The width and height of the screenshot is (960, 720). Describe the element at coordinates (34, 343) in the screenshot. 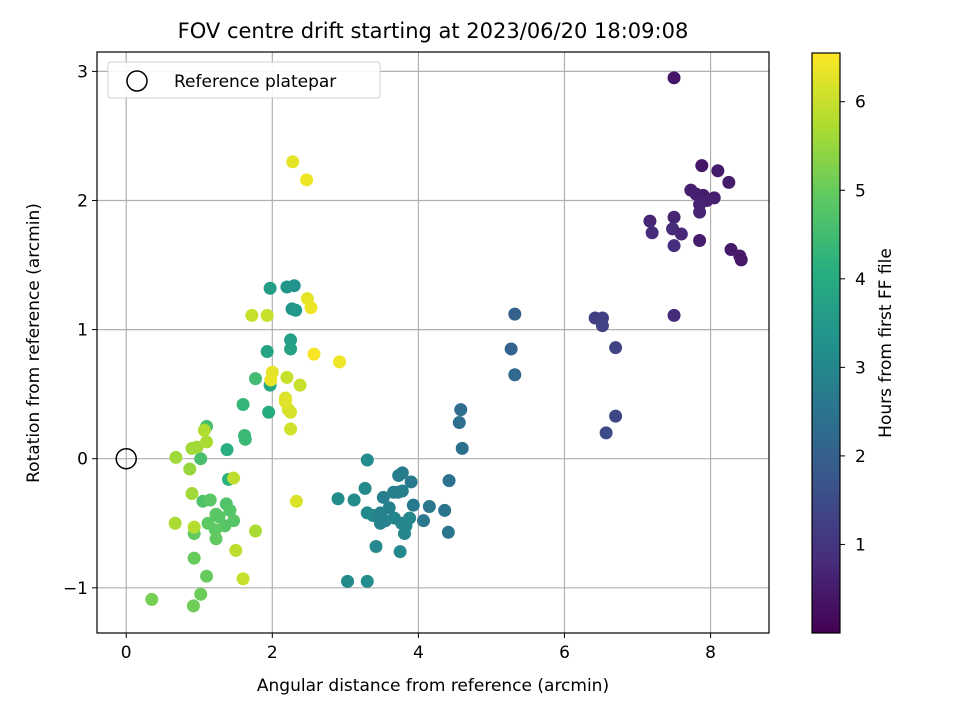

I see `y-axis-label: Rotation from reference (arcmin)` at that location.